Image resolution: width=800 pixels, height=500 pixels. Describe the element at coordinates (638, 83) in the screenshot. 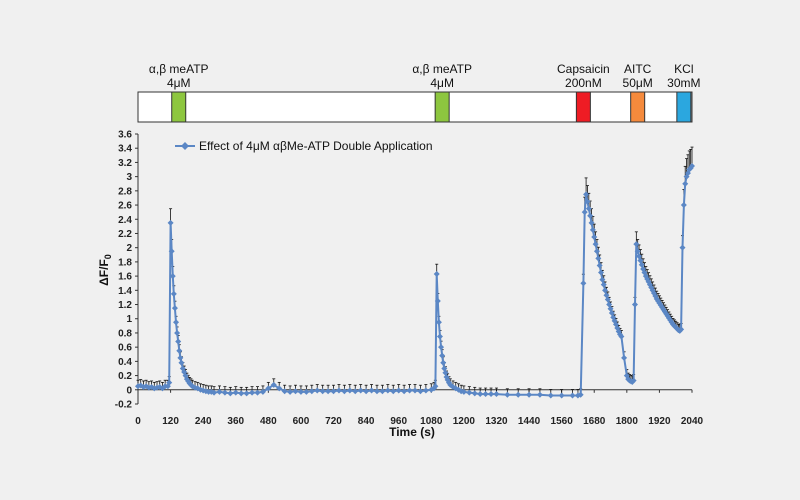

I see `stimulus-concentration: 50μM` at that location.